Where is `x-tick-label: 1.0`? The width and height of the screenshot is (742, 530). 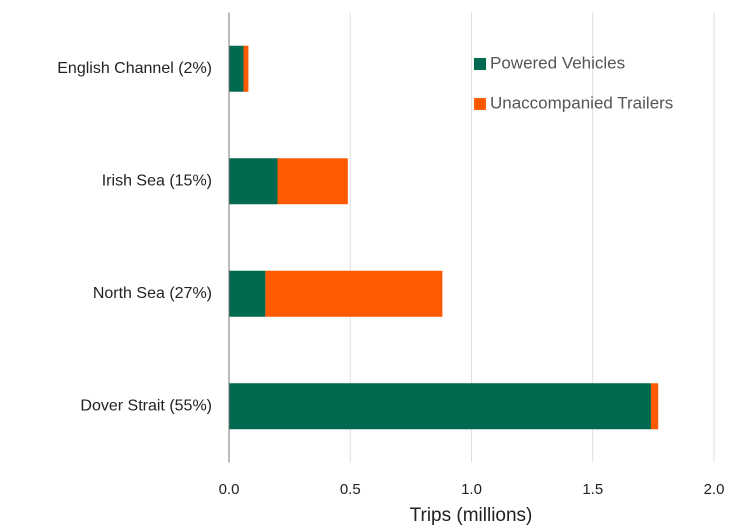 x-tick-label: 1.0 is located at coordinates (471, 489).